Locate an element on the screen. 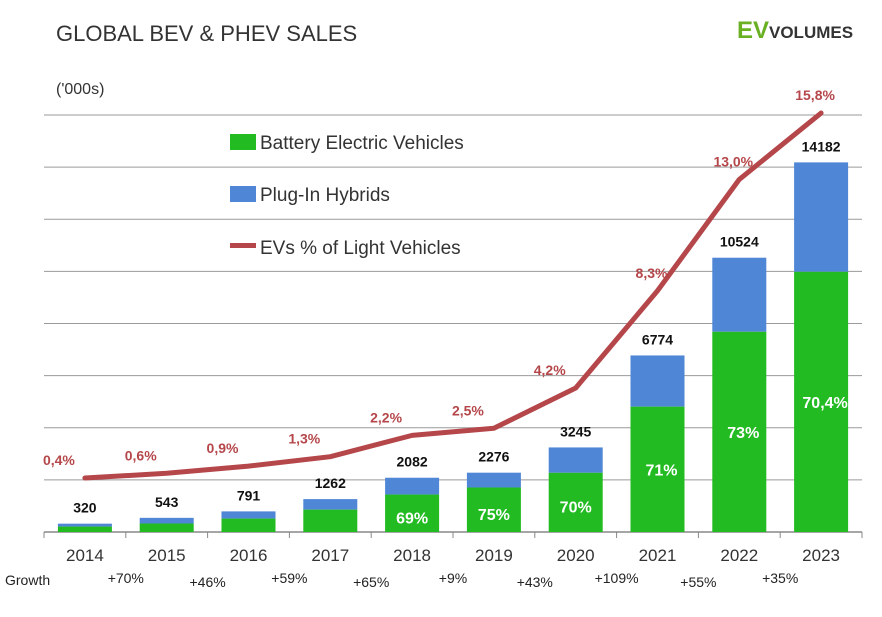 The height and width of the screenshot is (617, 882). y-unit-label: ('000s) is located at coordinates (80, 89).